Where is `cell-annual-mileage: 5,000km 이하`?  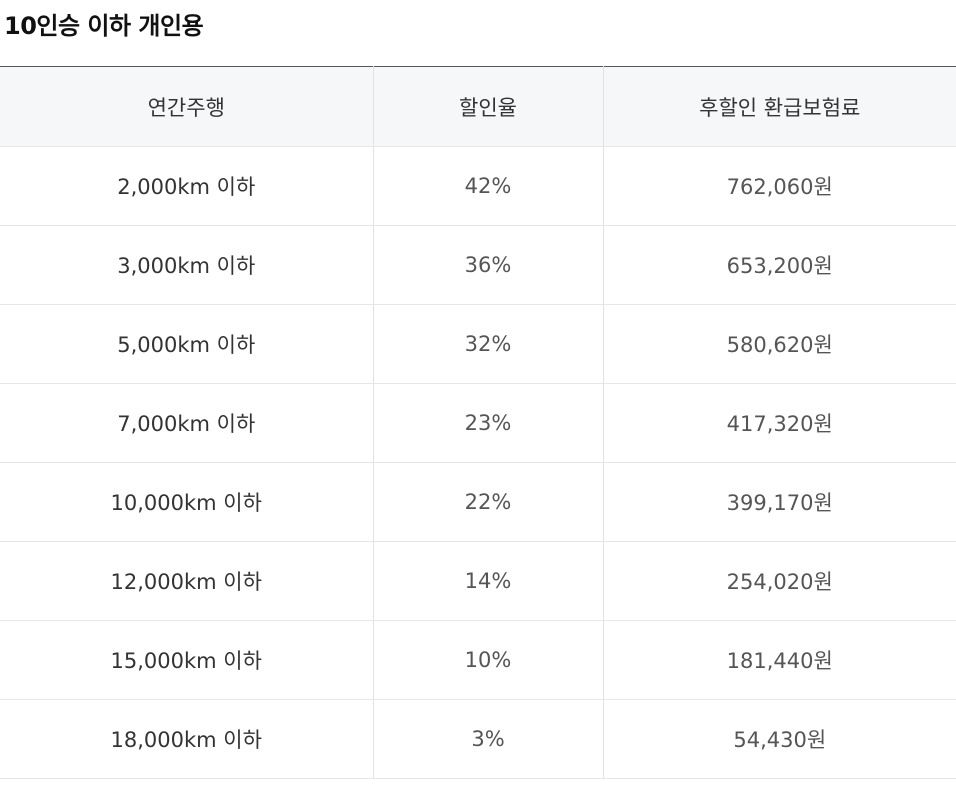 cell-annual-mileage: 5,000km 이하 is located at coordinates (186, 344).